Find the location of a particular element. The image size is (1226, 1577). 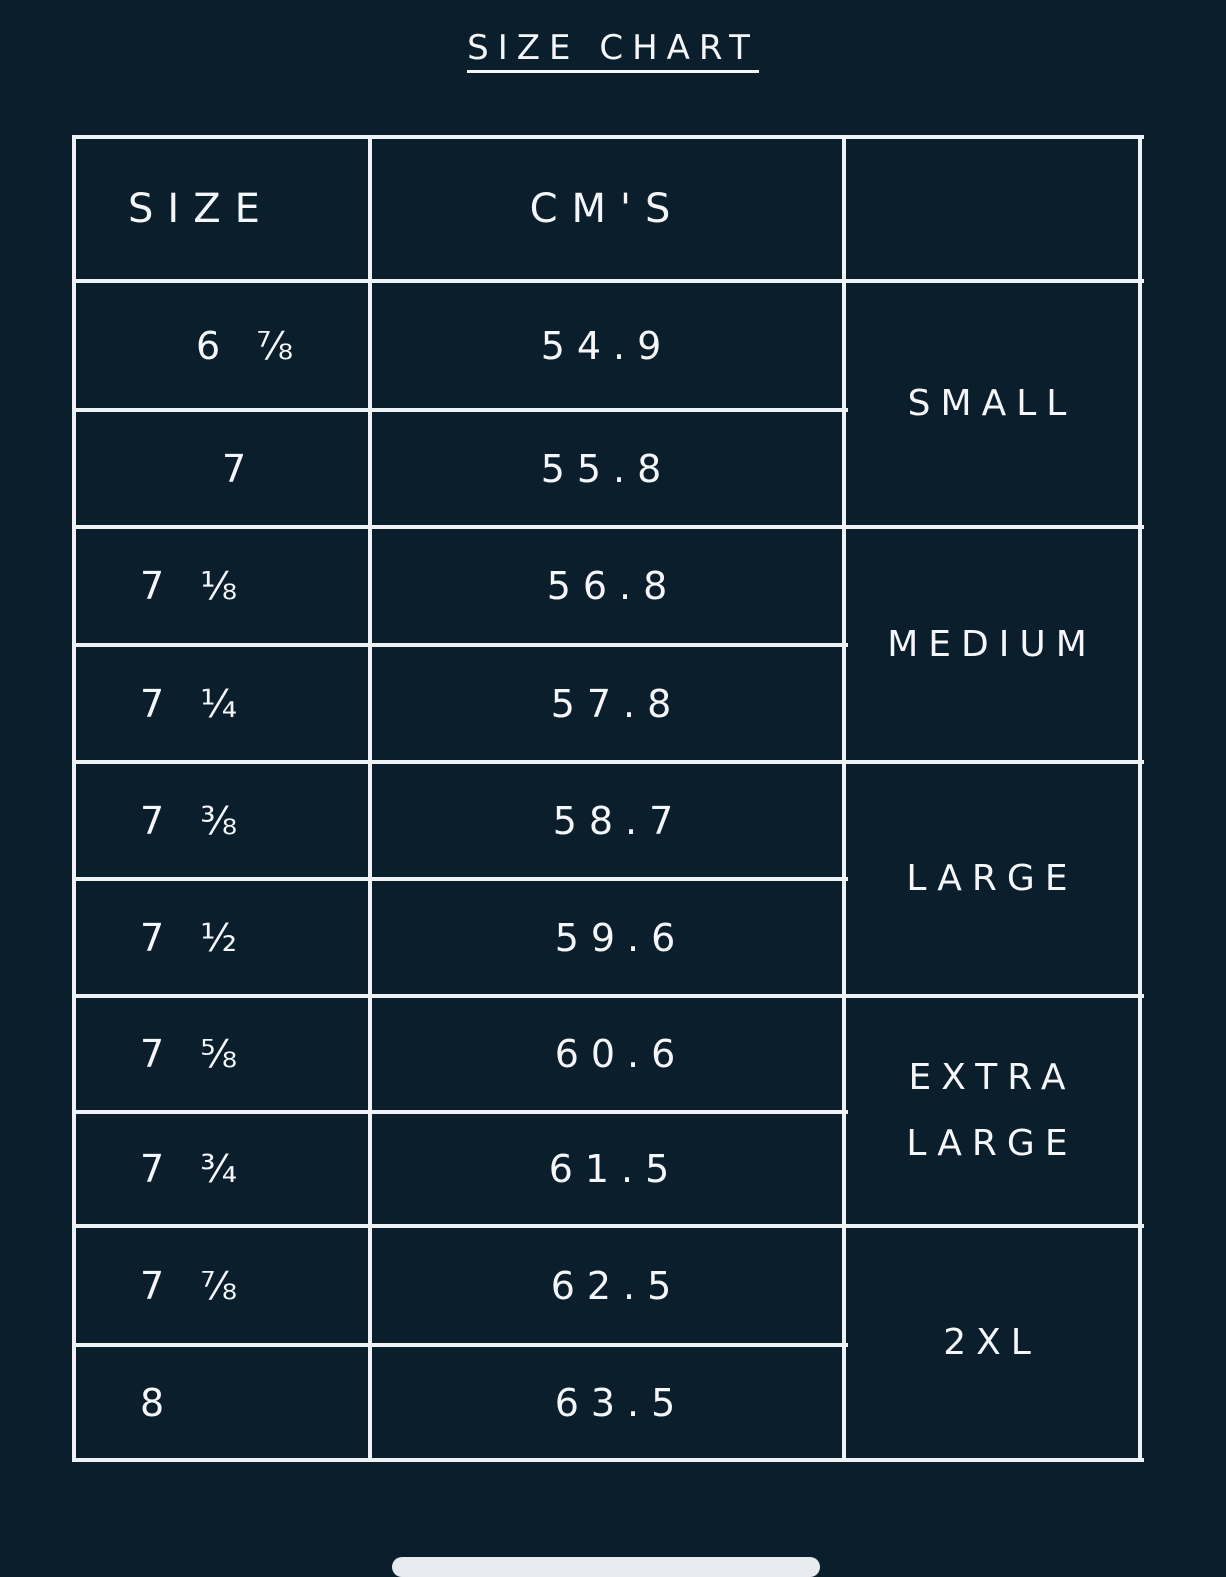

cm-value: 54.9 is located at coordinates (607, 345).